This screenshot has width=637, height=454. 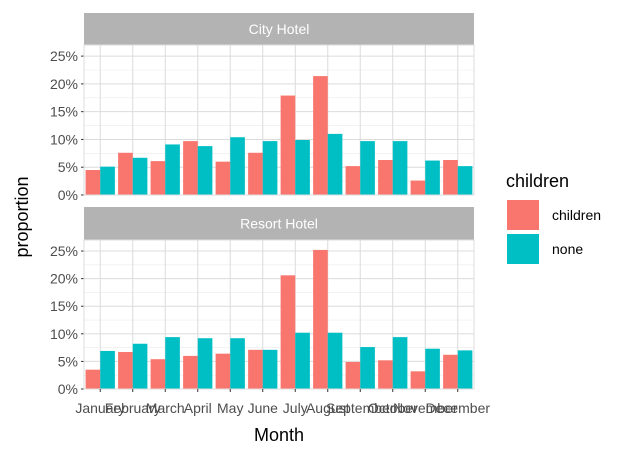 What do you see at coordinates (165, 408) in the screenshot?
I see `x-tick-label: March` at bounding box center [165, 408].